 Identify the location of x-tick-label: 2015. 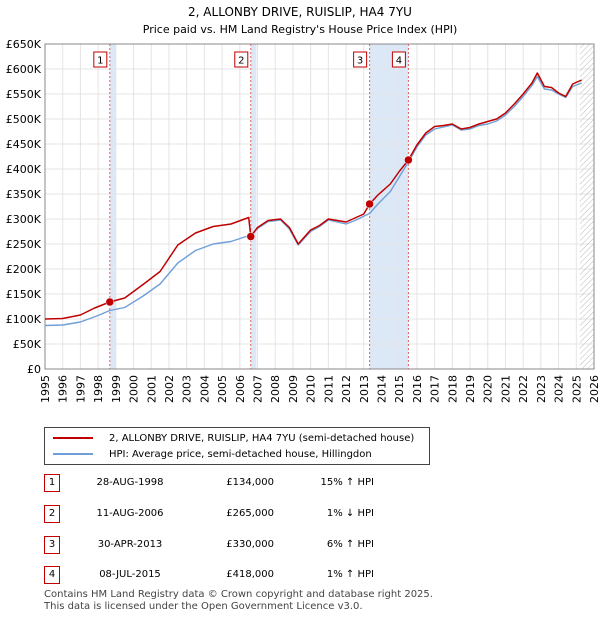
(399, 389).